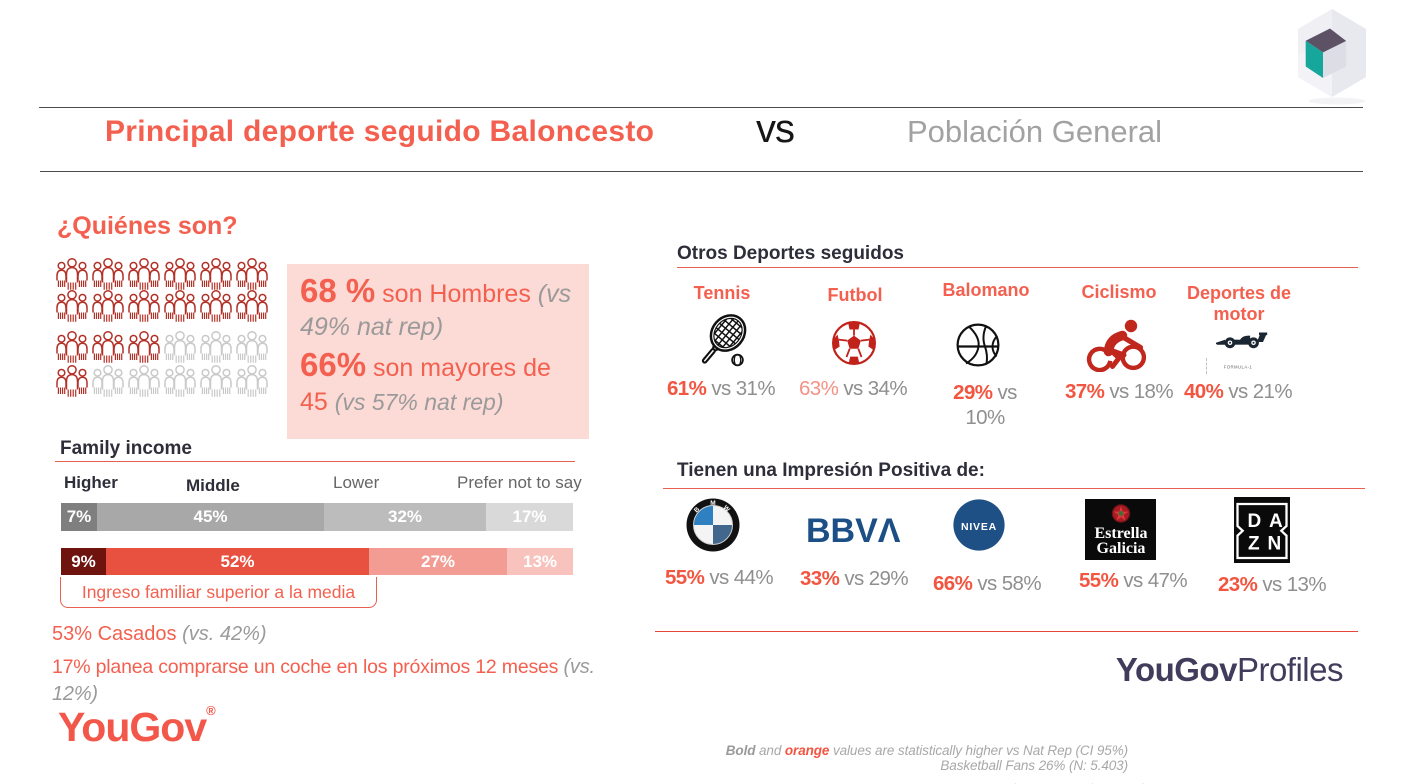  Describe the element at coordinates (1255, 521) in the screenshot. I see `svg-text: D` at that location.